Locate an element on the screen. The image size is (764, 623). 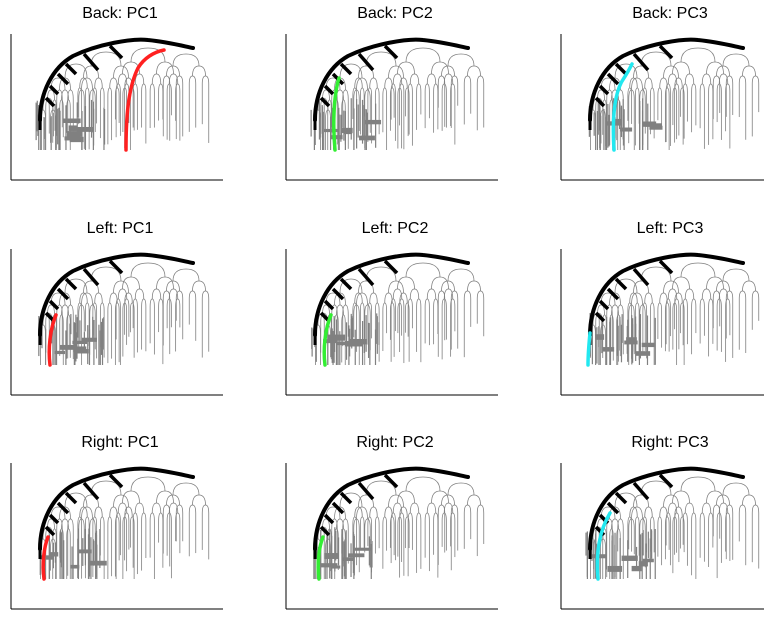
panel-title: Back: PC1 is located at coordinates (120, 13).